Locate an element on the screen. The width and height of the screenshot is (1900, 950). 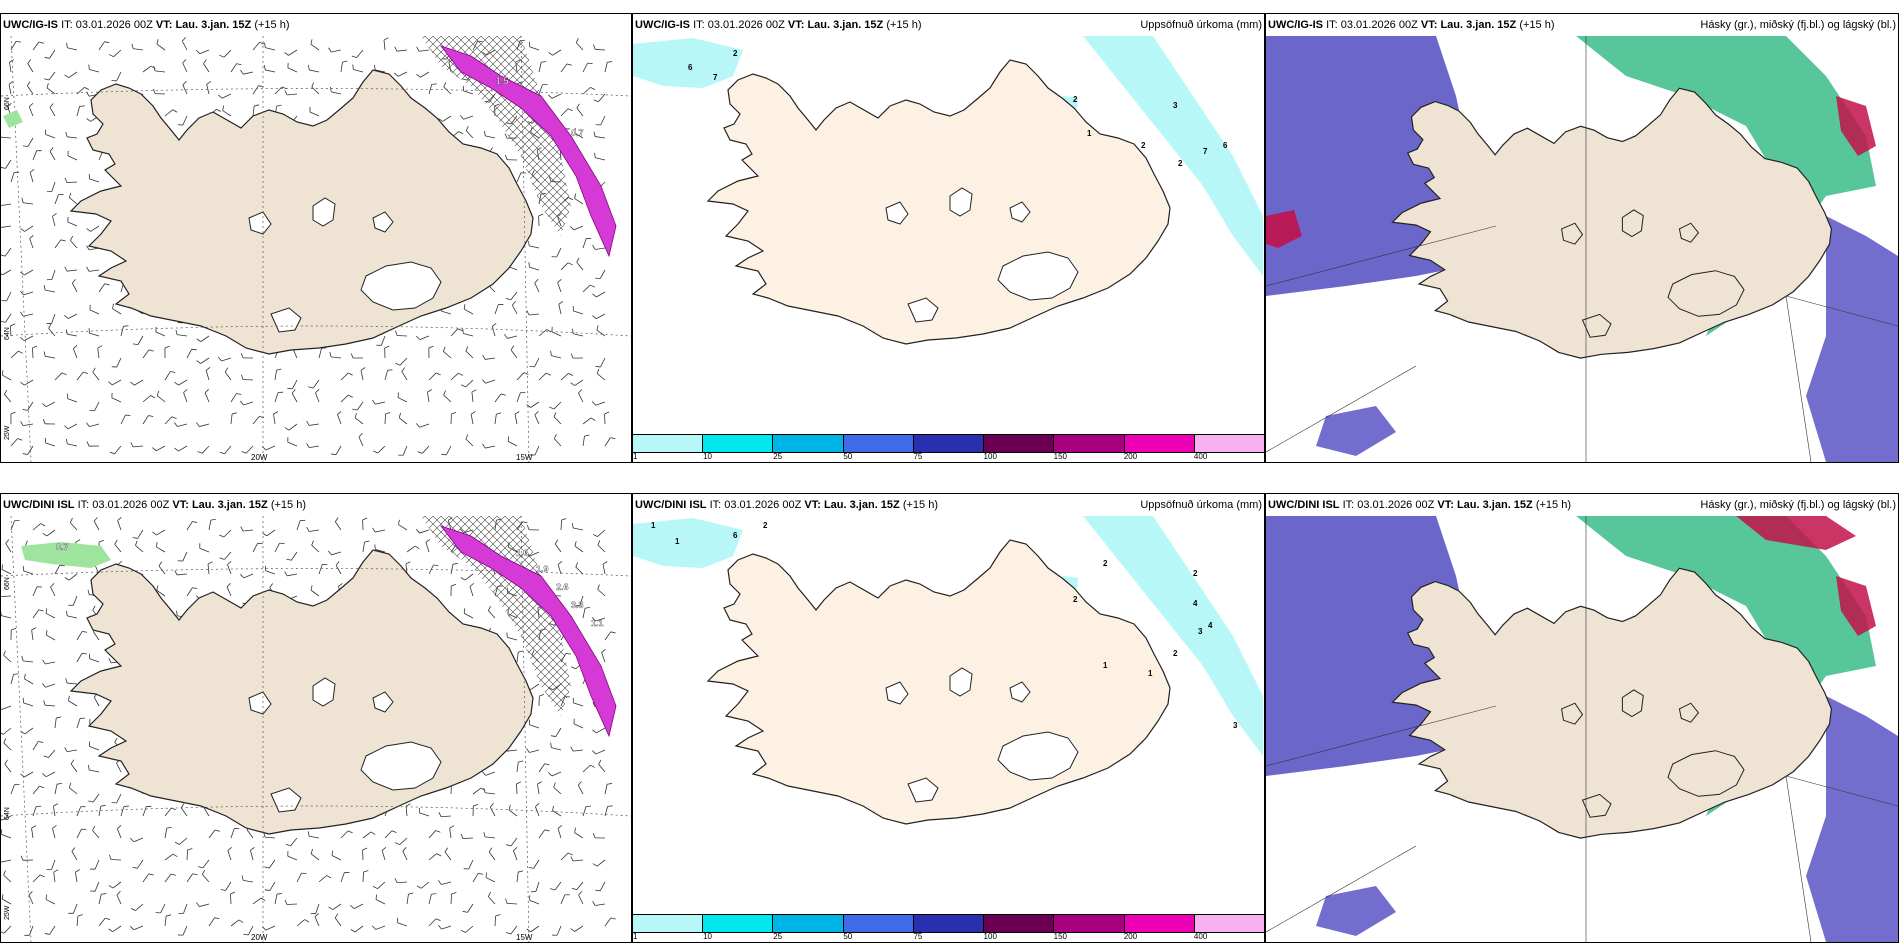
map-label: 1.5 is located at coordinates (502, 81).